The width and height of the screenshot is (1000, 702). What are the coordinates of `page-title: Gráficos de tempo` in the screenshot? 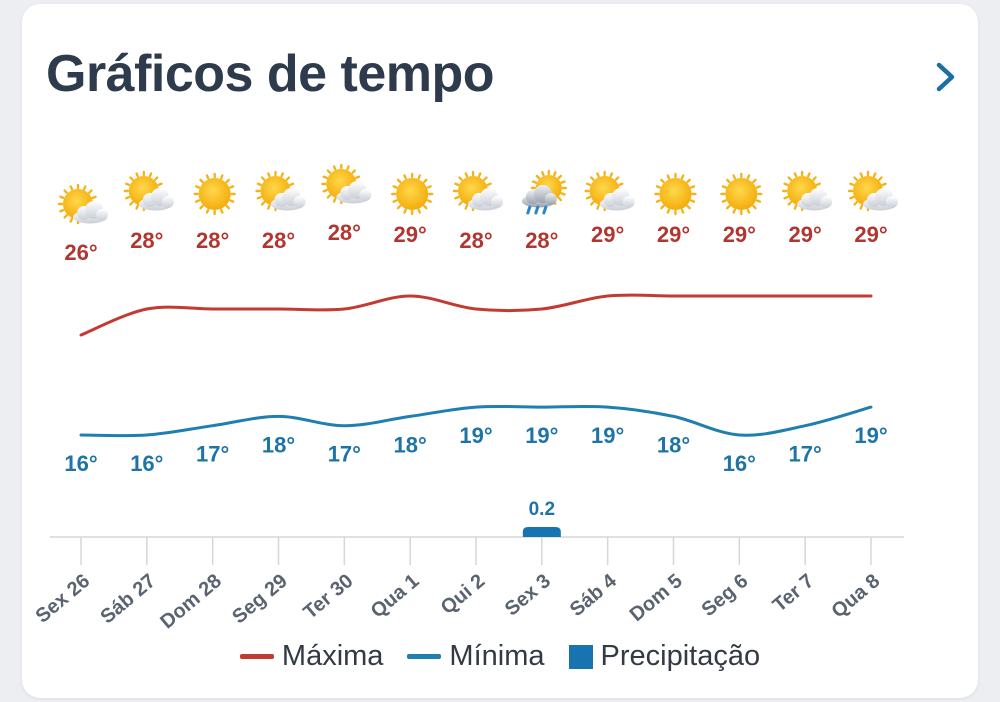 It's located at (270, 74).